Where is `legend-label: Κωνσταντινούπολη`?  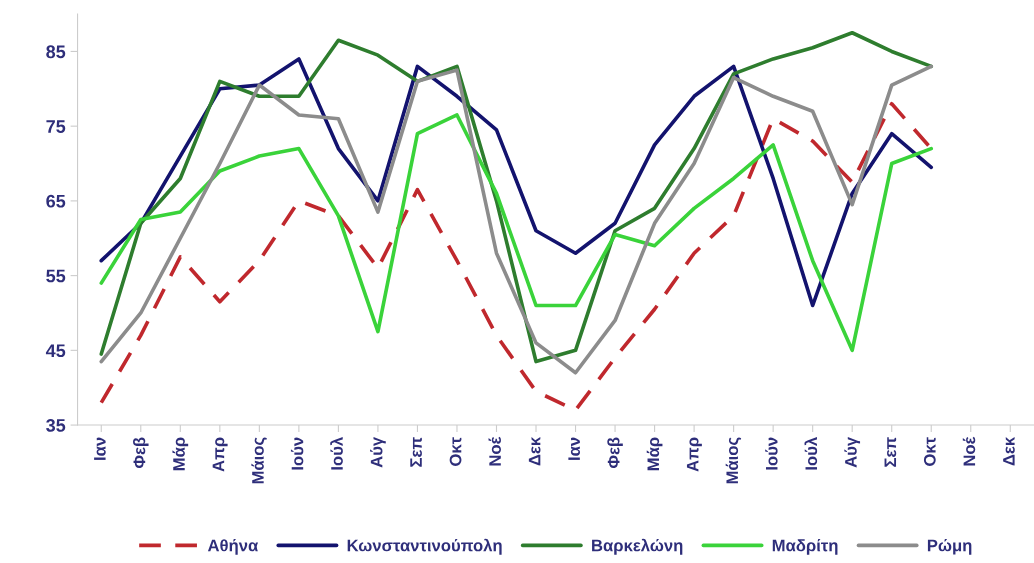
legend-label: Κωνσταντινούπολη is located at coordinates (424, 546).